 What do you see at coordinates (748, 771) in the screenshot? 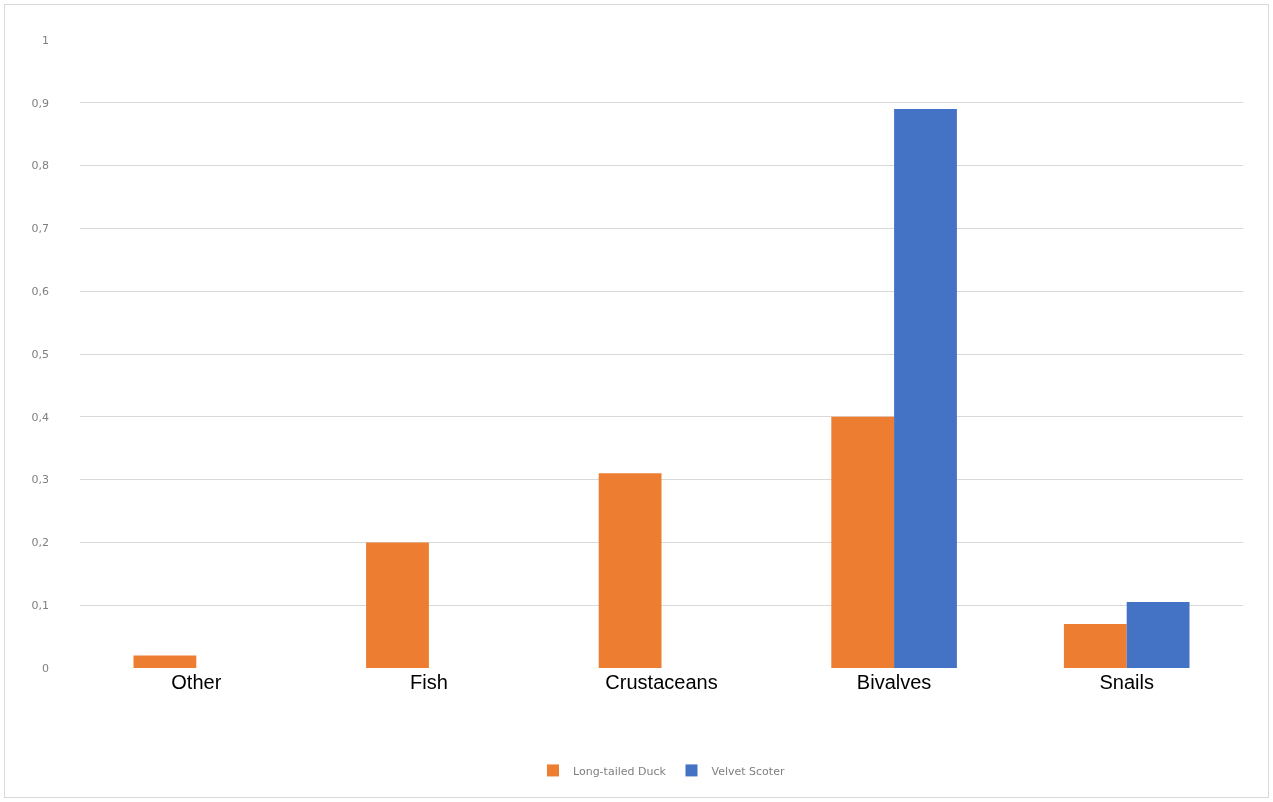
I see `legend-label: Velvet Scoter` at bounding box center [748, 771].